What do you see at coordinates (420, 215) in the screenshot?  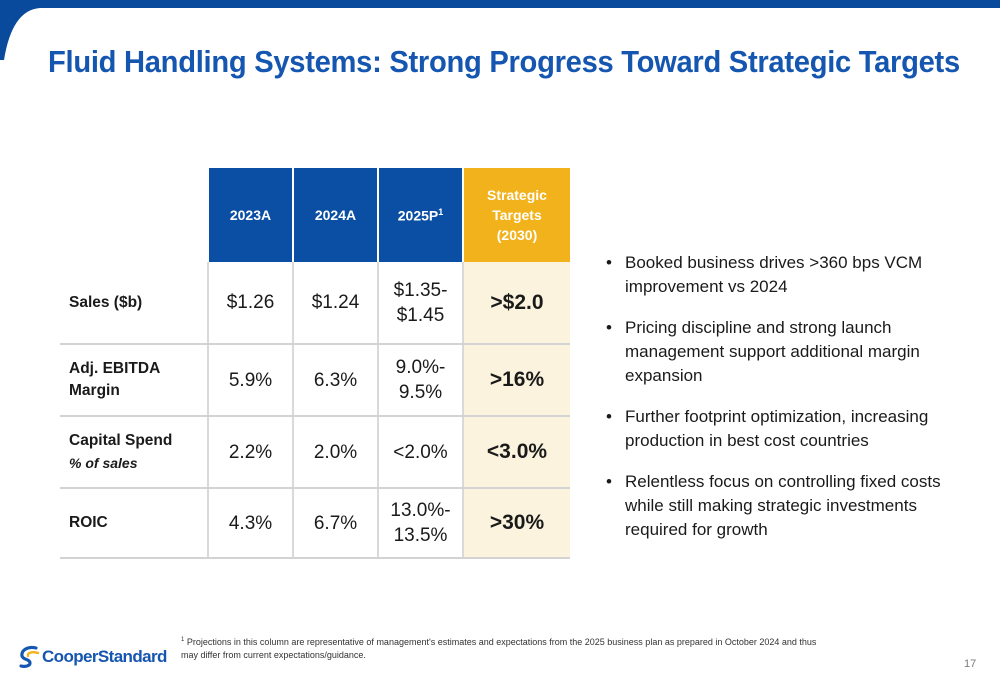 I see `header-2025p: 2025P1` at bounding box center [420, 215].